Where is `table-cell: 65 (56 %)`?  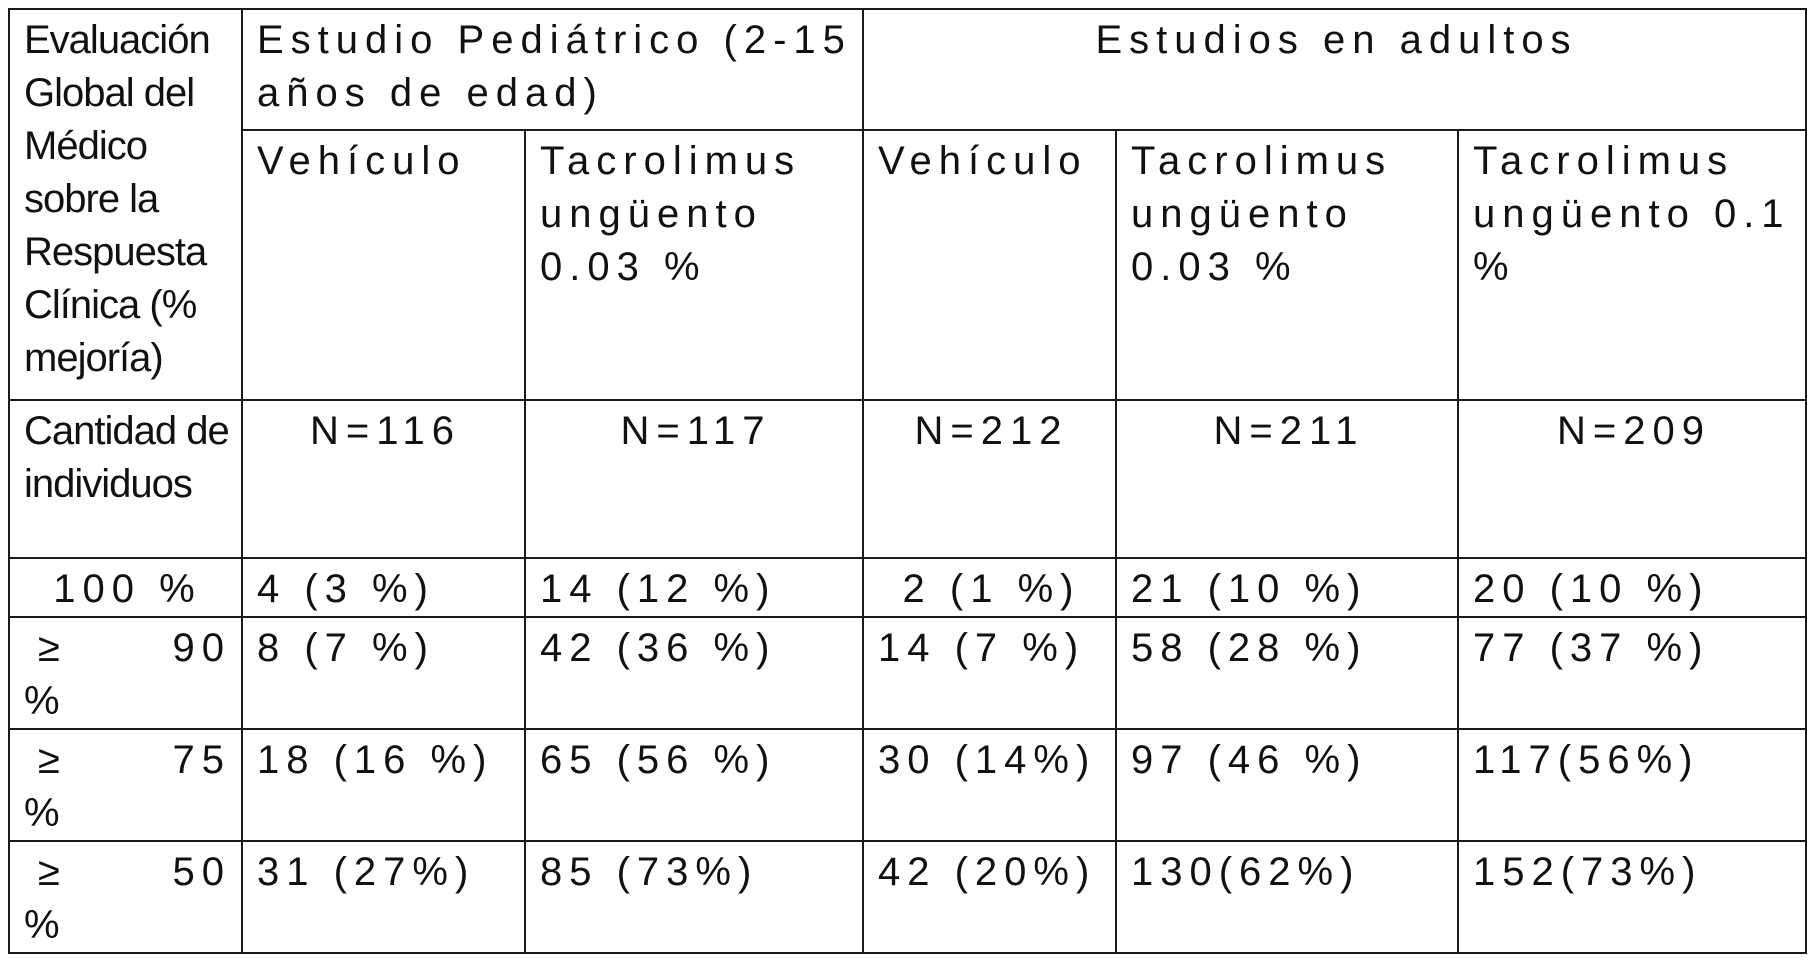 table-cell: 65 (56 %) is located at coordinates (694, 785).